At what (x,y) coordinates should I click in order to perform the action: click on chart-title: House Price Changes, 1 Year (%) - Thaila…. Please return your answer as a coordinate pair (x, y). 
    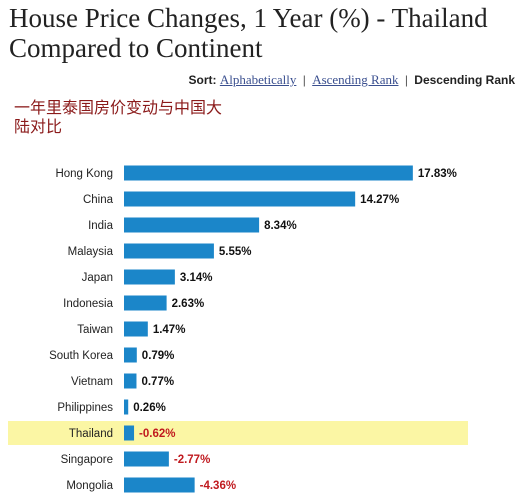
    Looking at the image, I should click on (248, 33).